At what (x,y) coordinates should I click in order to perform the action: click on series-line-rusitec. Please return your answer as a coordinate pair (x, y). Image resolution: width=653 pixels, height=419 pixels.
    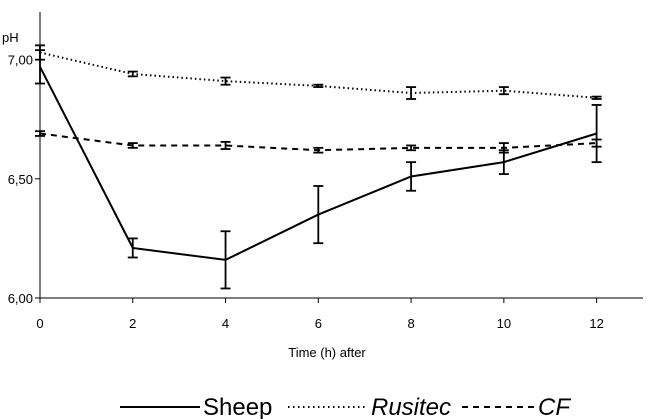
    Looking at the image, I should click on (318, 75).